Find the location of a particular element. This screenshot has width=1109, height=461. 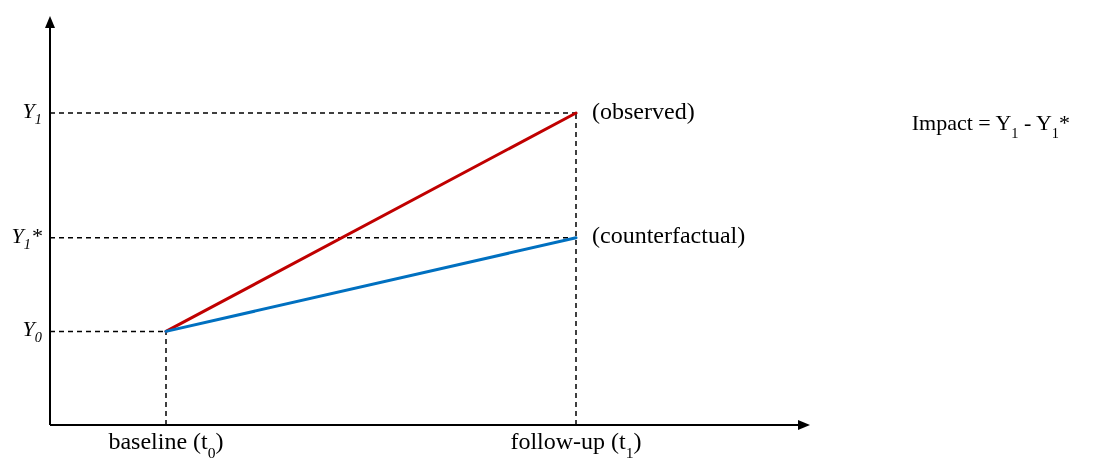

series-label: (counterfactual) is located at coordinates (669, 235).